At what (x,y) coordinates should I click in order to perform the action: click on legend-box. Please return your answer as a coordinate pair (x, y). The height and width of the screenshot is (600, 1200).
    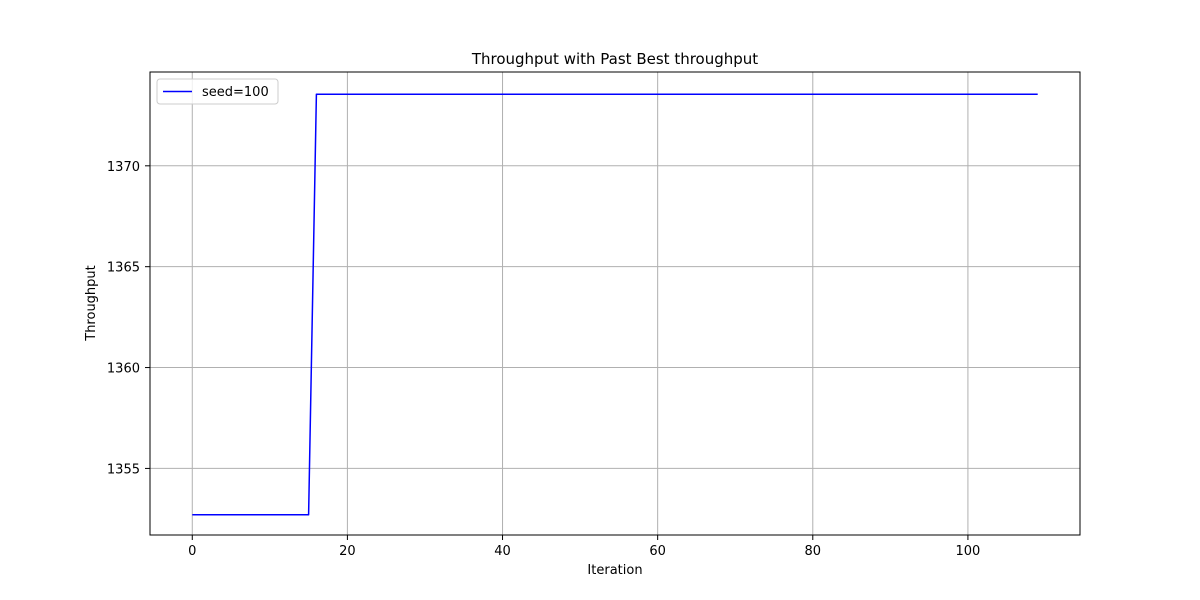
    Looking at the image, I should click on (217, 91).